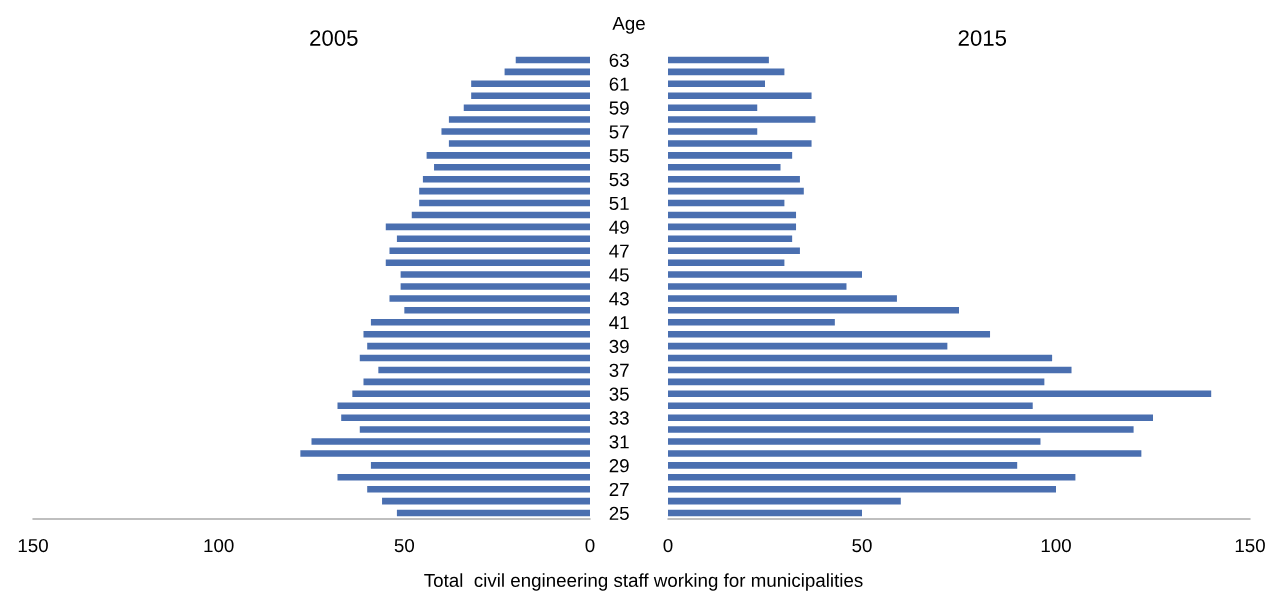 This screenshot has height=600, width=1287. I want to click on y-tick-label: 55, so click(619, 156).